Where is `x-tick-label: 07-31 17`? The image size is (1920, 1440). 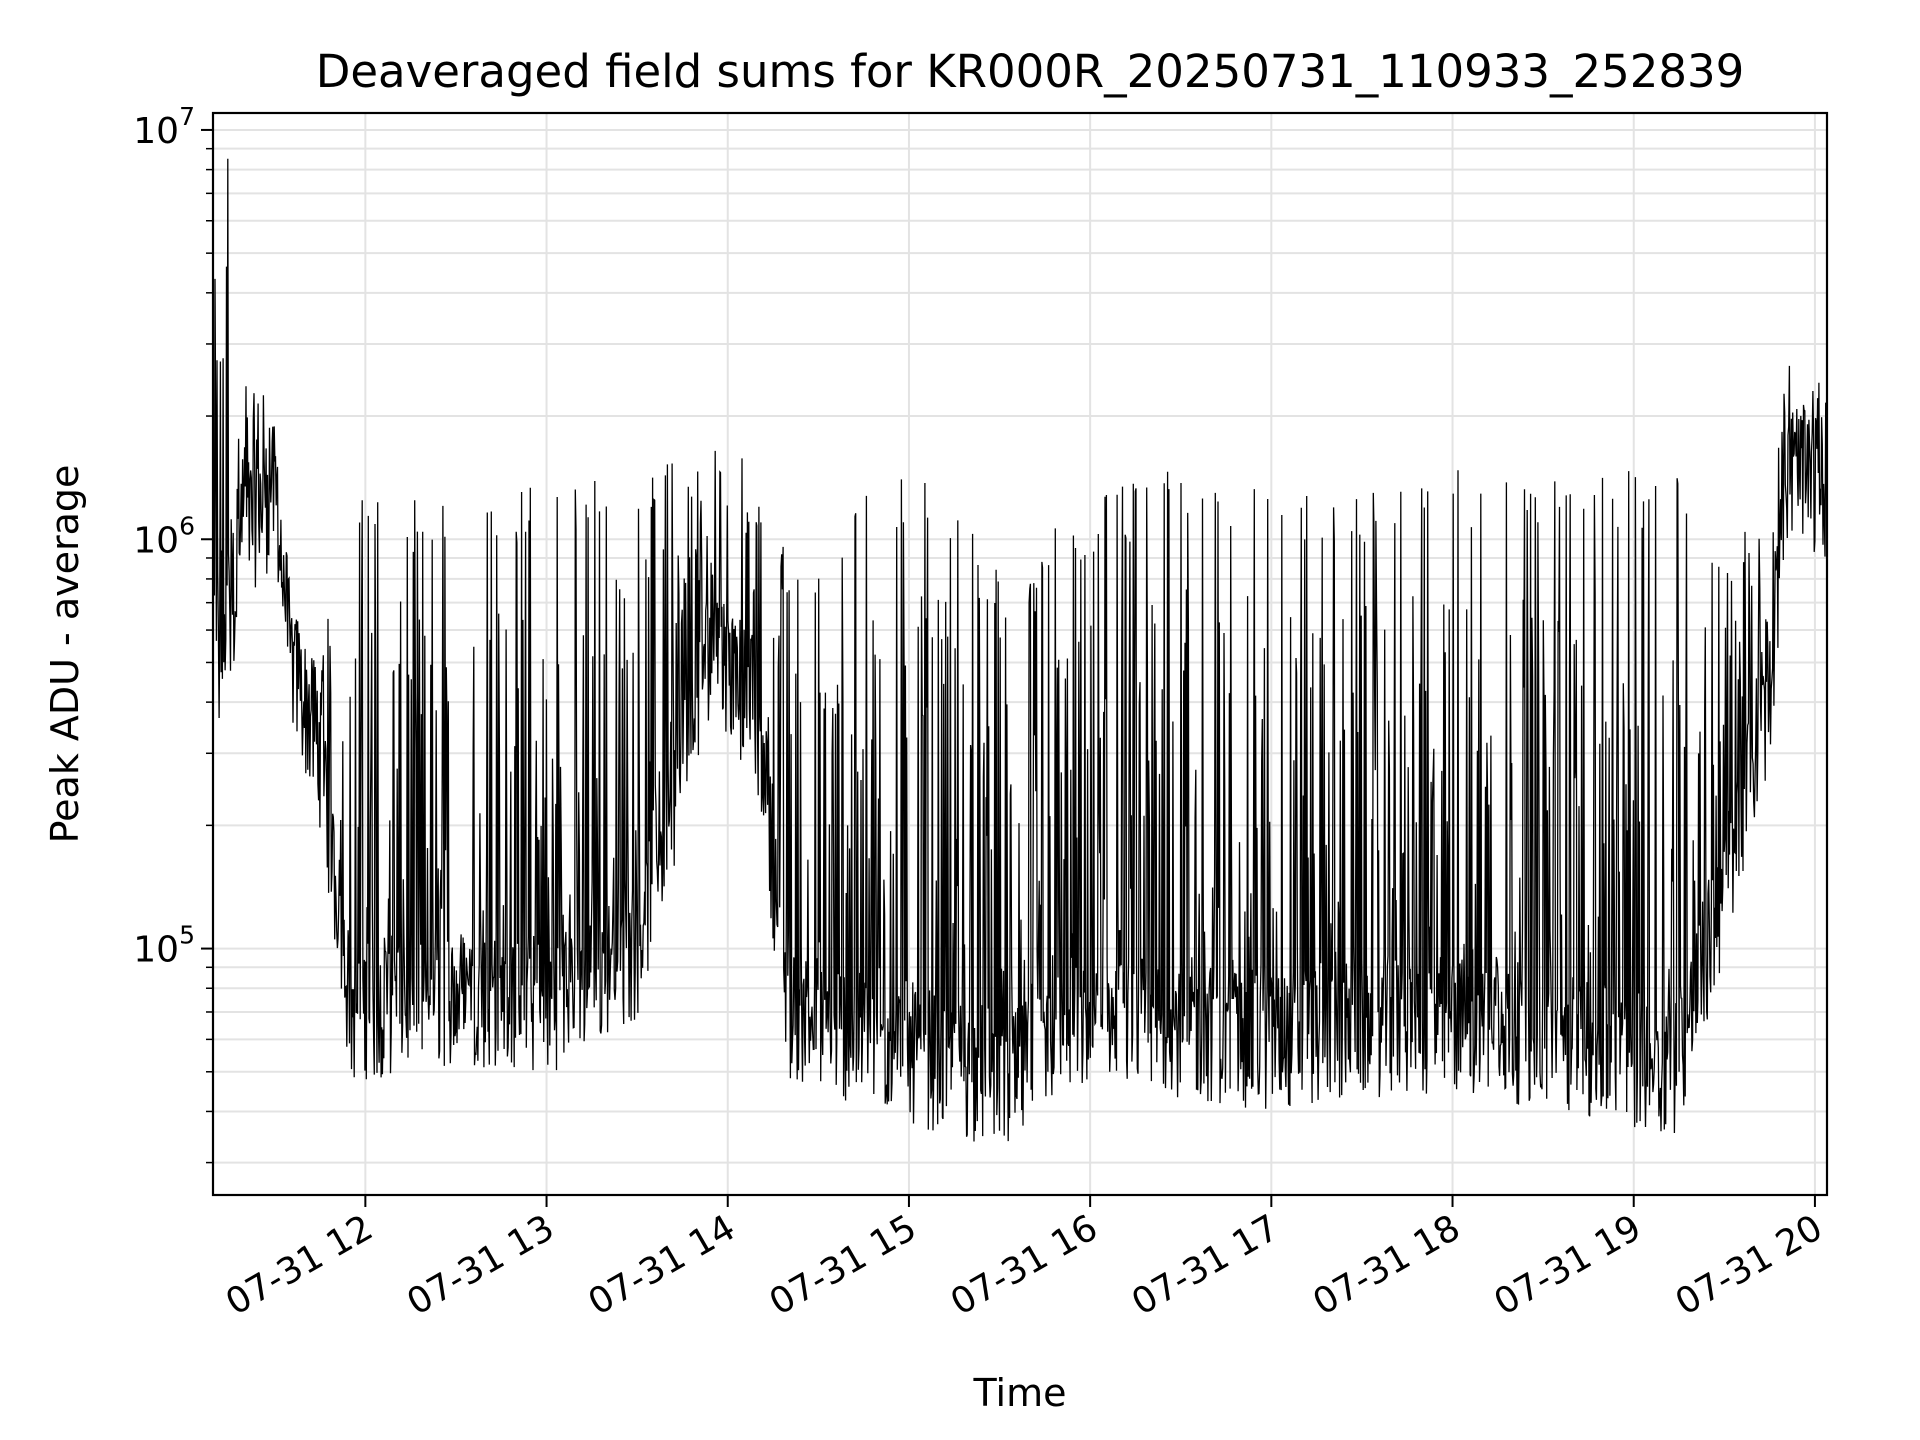
x-tick-label: 07-31 17 is located at coordinates (1205, 1265).